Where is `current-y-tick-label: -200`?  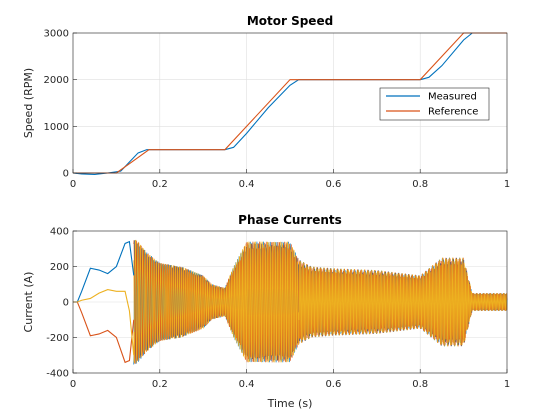 current-y-tick-label: -200 is located at coordinates (57, 338).